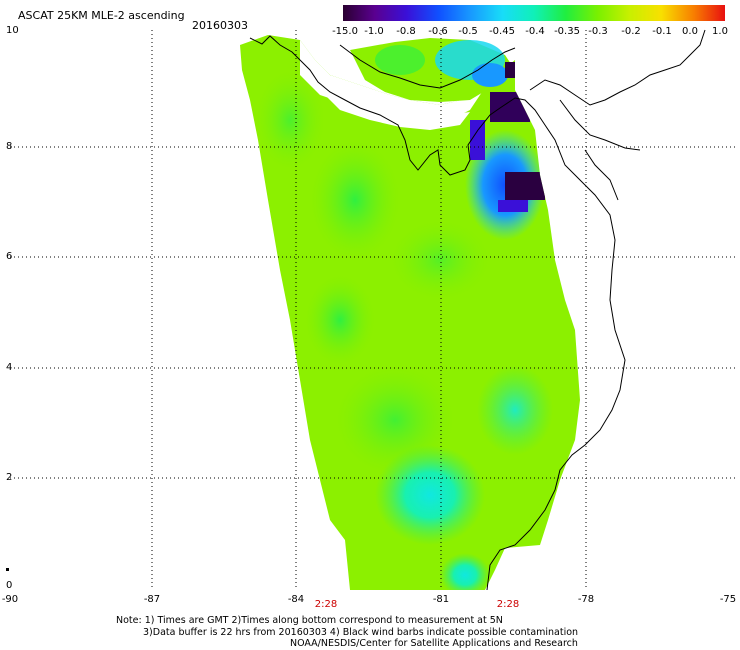 The width and height of the screenshot is (740, 650). What do you see at coordinates (220, 25) in the screenshot?
I see `map-date: 20160303` at bounding box center [220, 25].